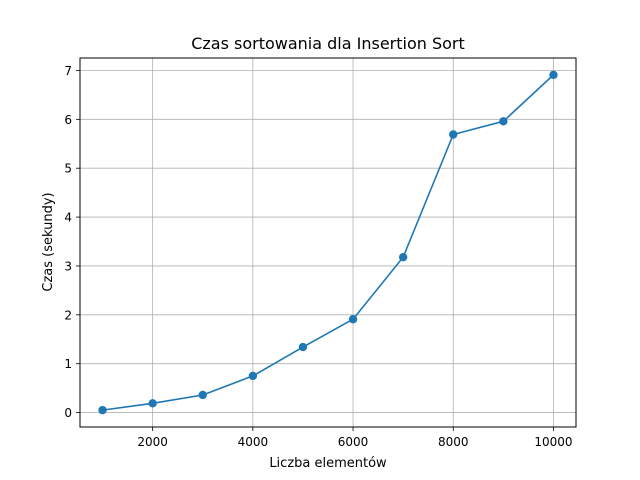  I want to click on x-axis-label: Liczba elementów, so click(328, 463).